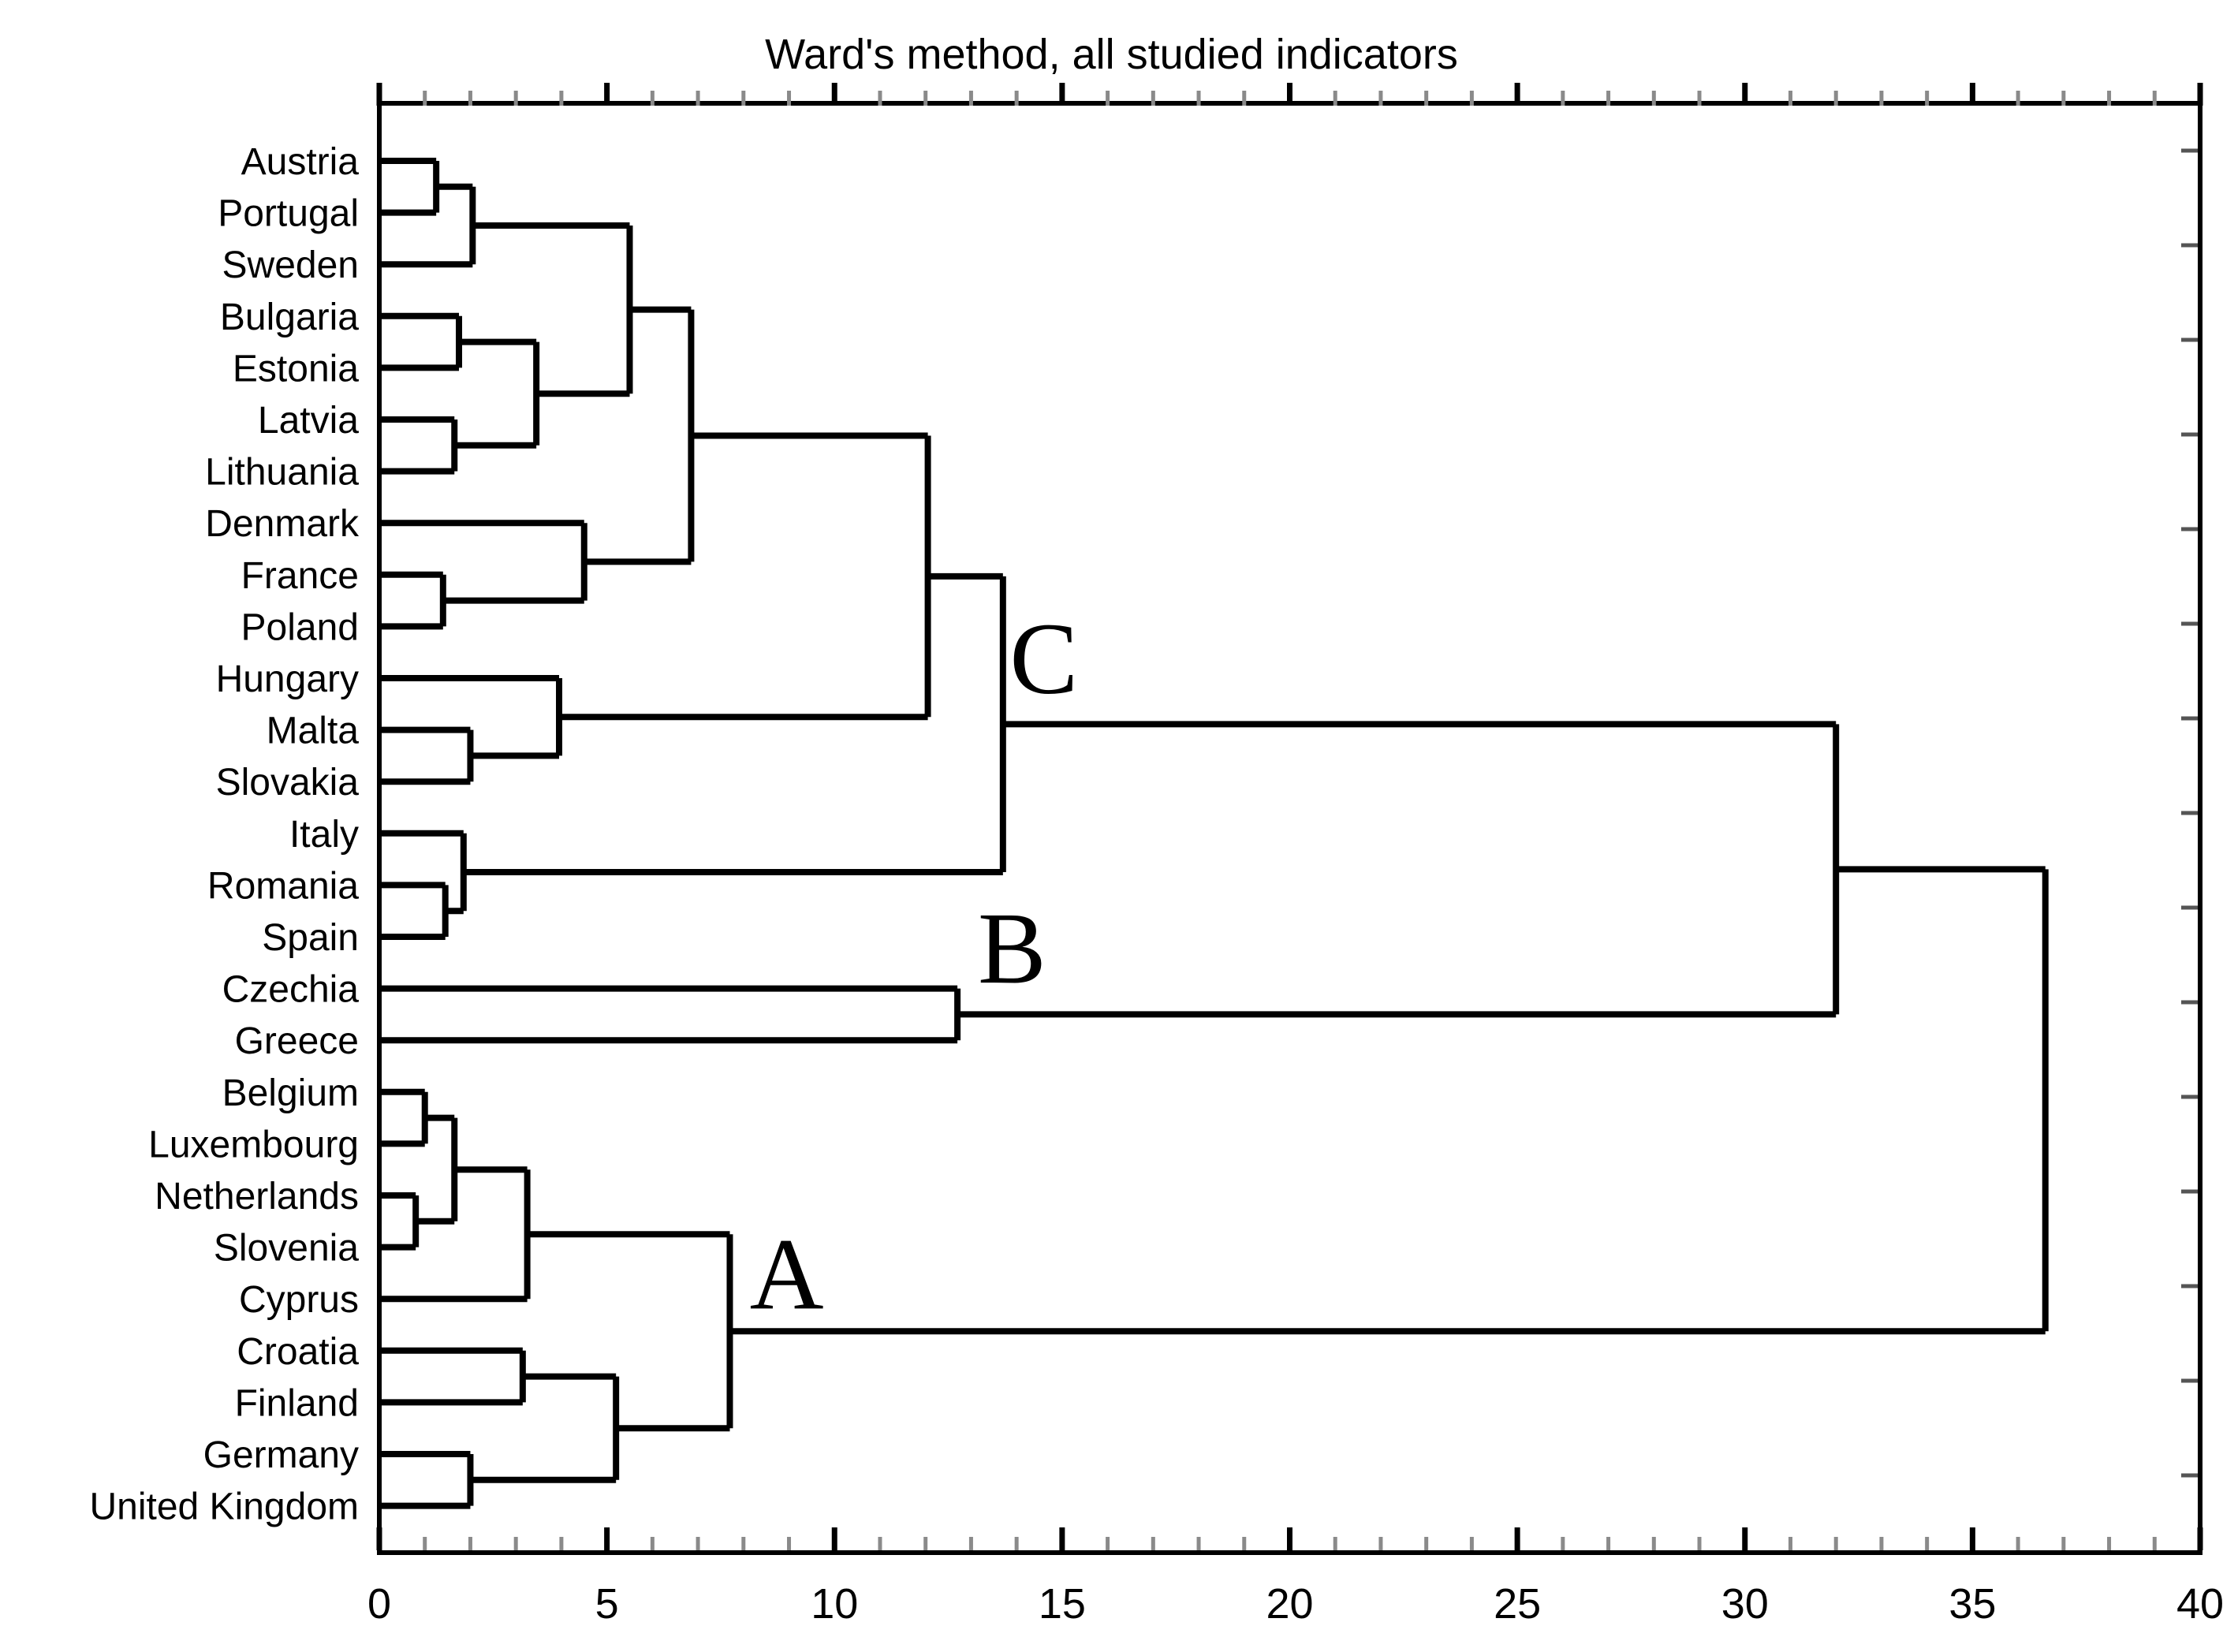 The image size is (2223, 1652). I want to click on leaf-label: Poland, so click(300, 627).